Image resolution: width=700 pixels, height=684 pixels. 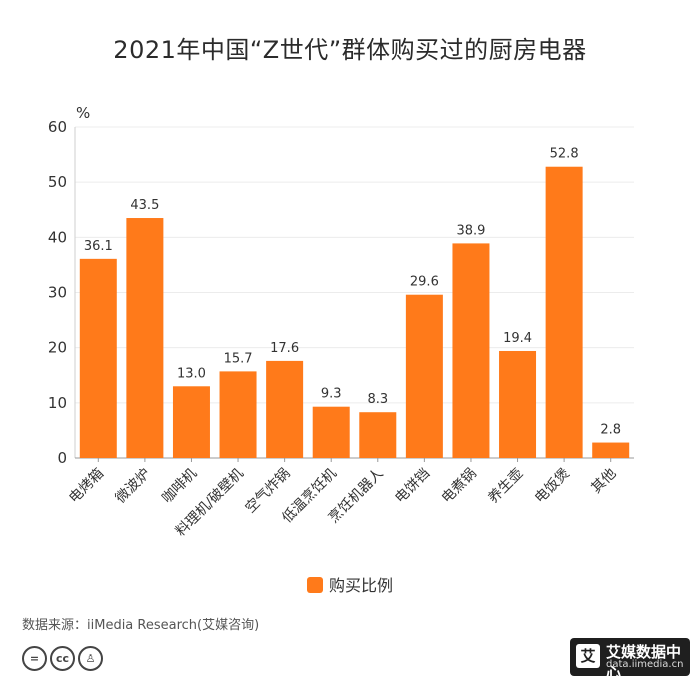 I want to click on y-tick-label: 50, so click(x=57, y=182).